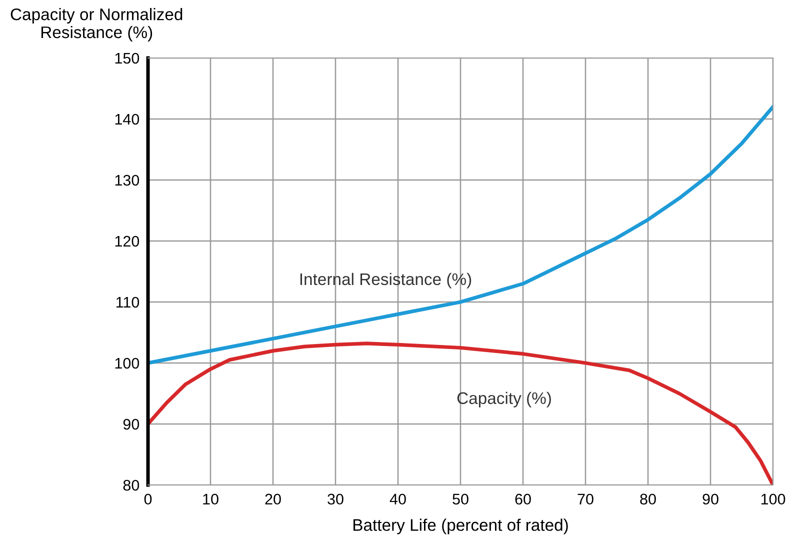 The width and height of the screenshot is (788, 552). Describe the element at coordinates (127, 180) in the screenshot. I see `y-tick-label: 130` at that location.